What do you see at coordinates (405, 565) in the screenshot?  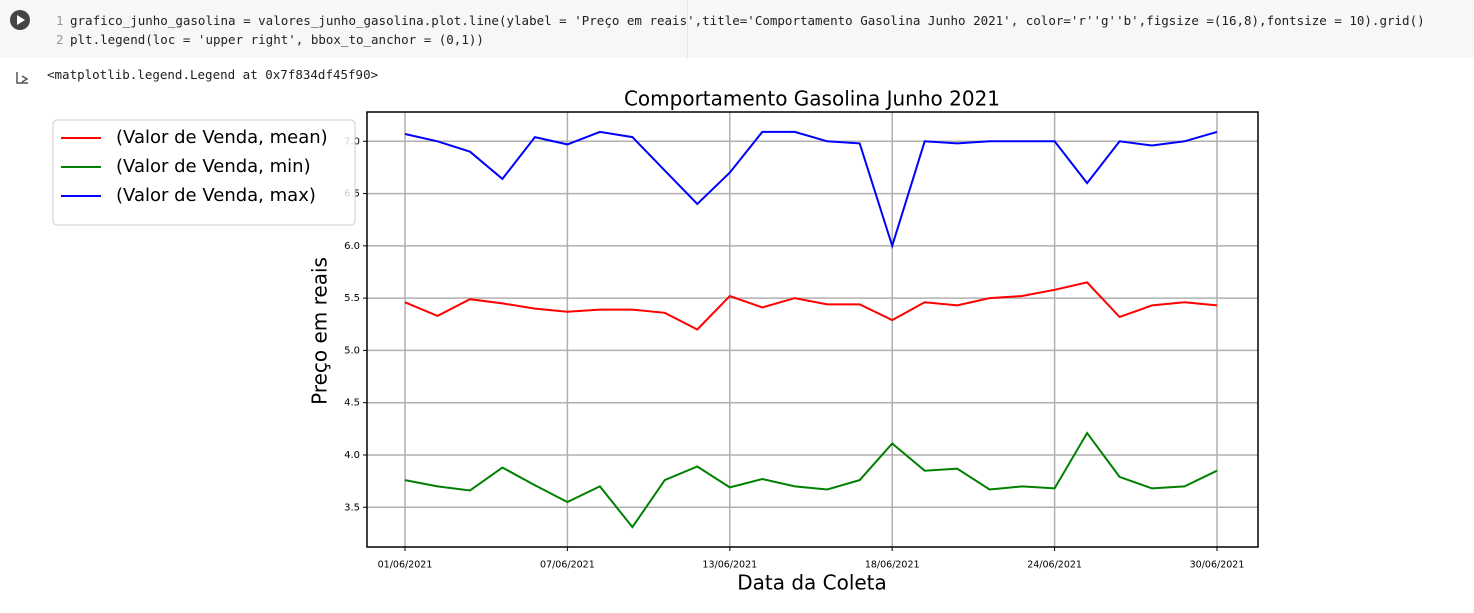 I see `x-tick-label: 01/06/2021` at bounding box center [405, 565].